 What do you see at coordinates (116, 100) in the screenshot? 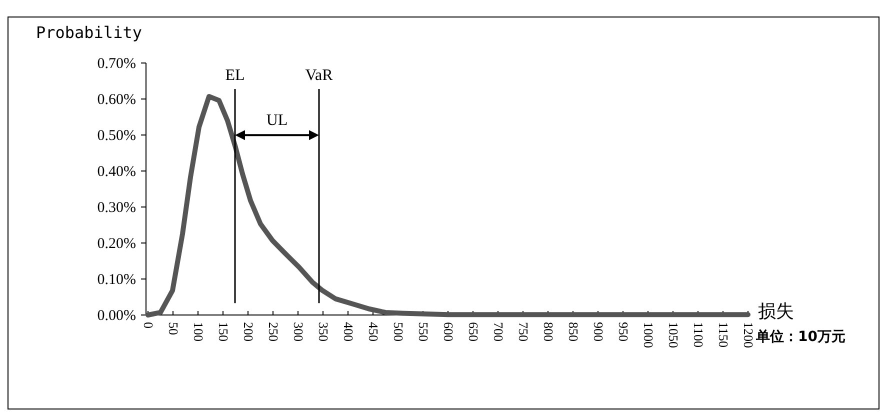
I see `ytick: 0.60%` at bounding box center [116, 100].